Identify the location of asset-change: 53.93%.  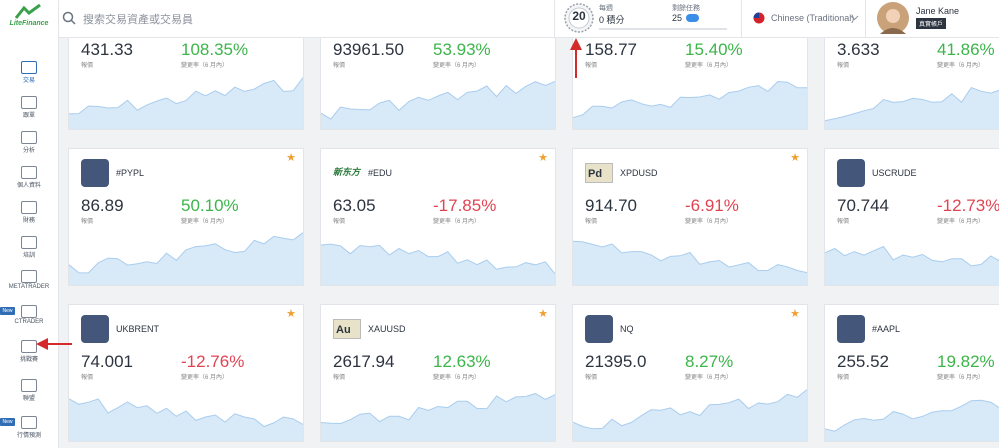
(462, 49).